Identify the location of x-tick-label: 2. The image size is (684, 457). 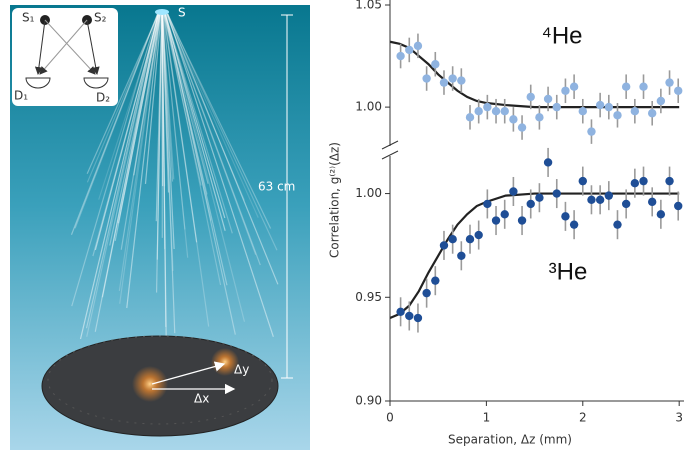
(583, 418).